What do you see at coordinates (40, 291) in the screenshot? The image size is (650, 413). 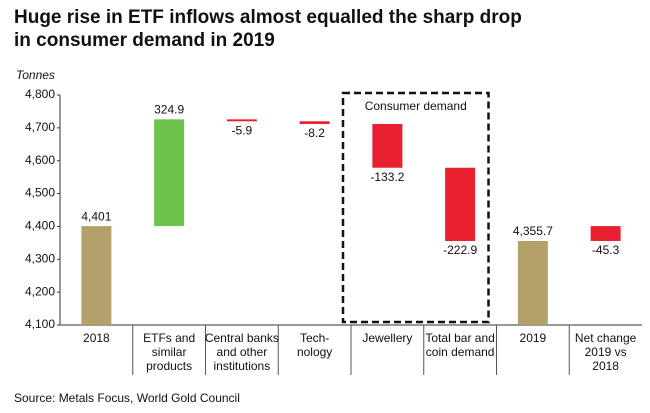 I see `y-tick-label: 4,200` at bounding box center [40, 291].